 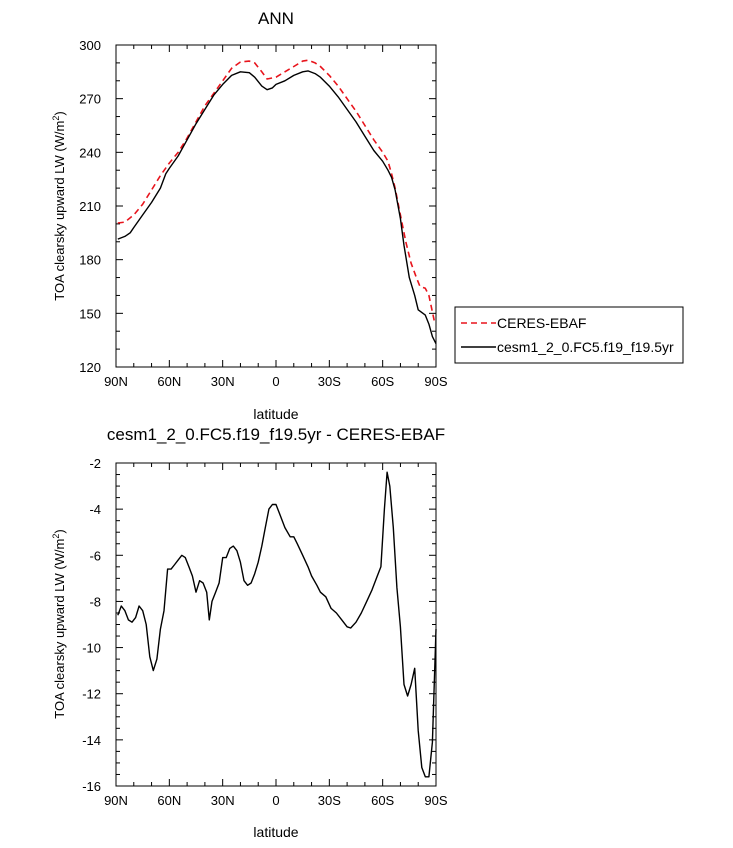 I want to click on climatology-y-tick-label: 270, so click(x=90, y=99).